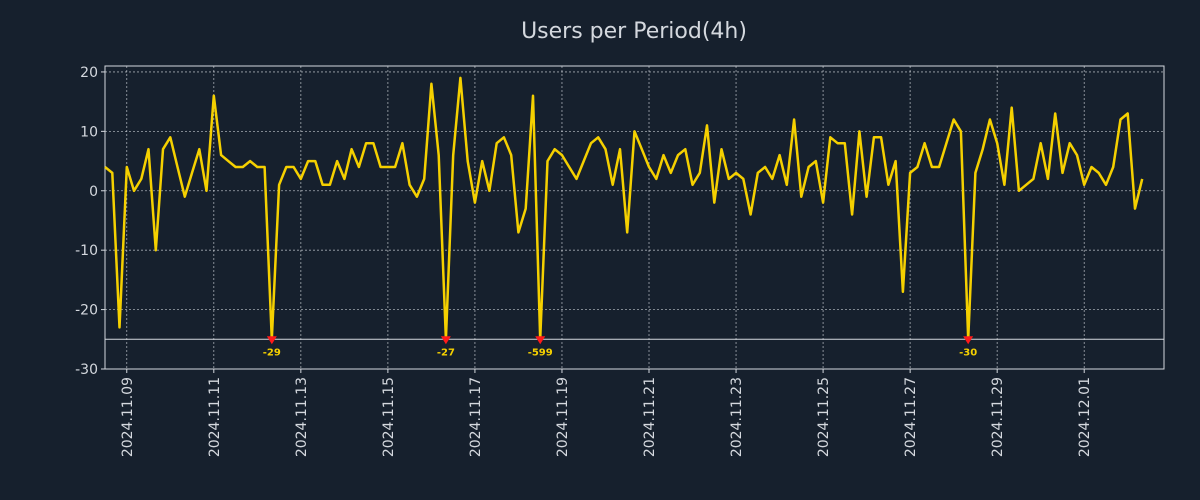 Image resolution: width=1200 pixels, height=500 pixels. Describe the element at coordinates (634, 31) in the screenshot. I see `chart-title: Users per Period(4h)` at that location.